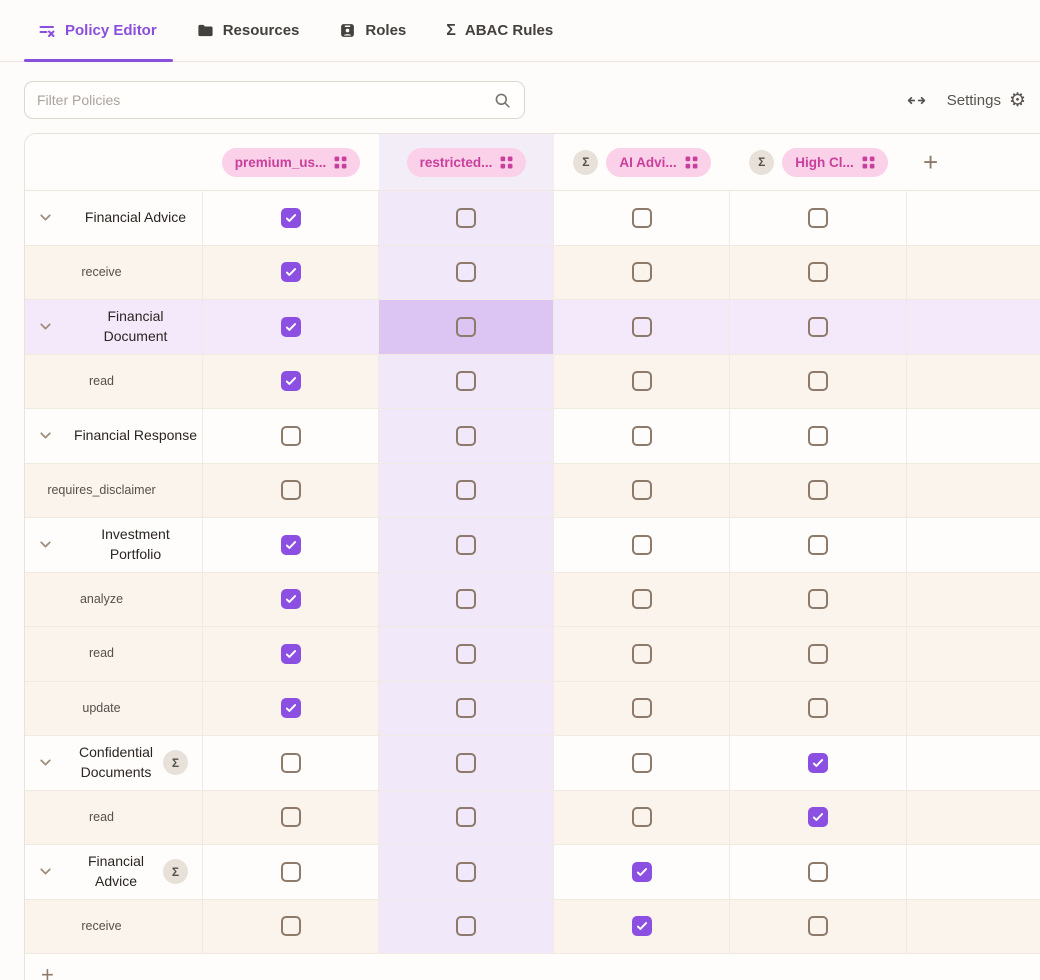  Describe the element at coordinates (47, 972) in the screenshot. I see `add-row-button: +` at that location.